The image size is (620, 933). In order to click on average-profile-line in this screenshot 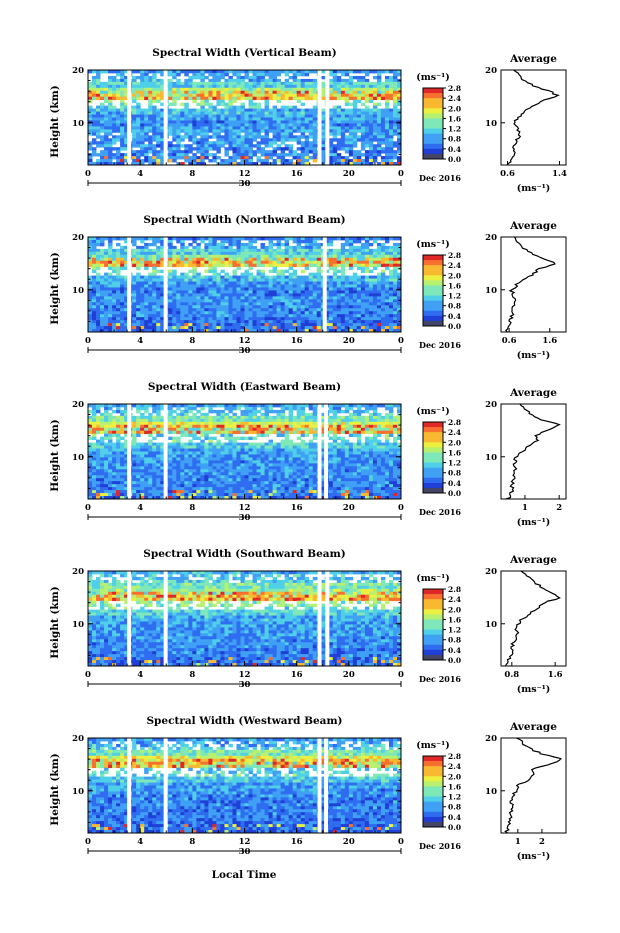, I will do `click(530, 284)`.